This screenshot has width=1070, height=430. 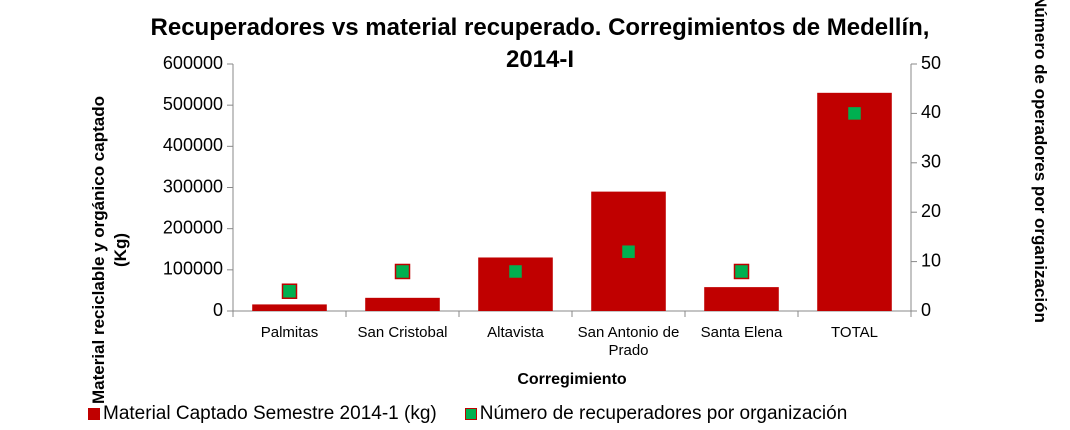 What do you see at coordinates (218, 310) in the screenshot?
I see `y-tick-label: 0` at bounding box center [218, 310].